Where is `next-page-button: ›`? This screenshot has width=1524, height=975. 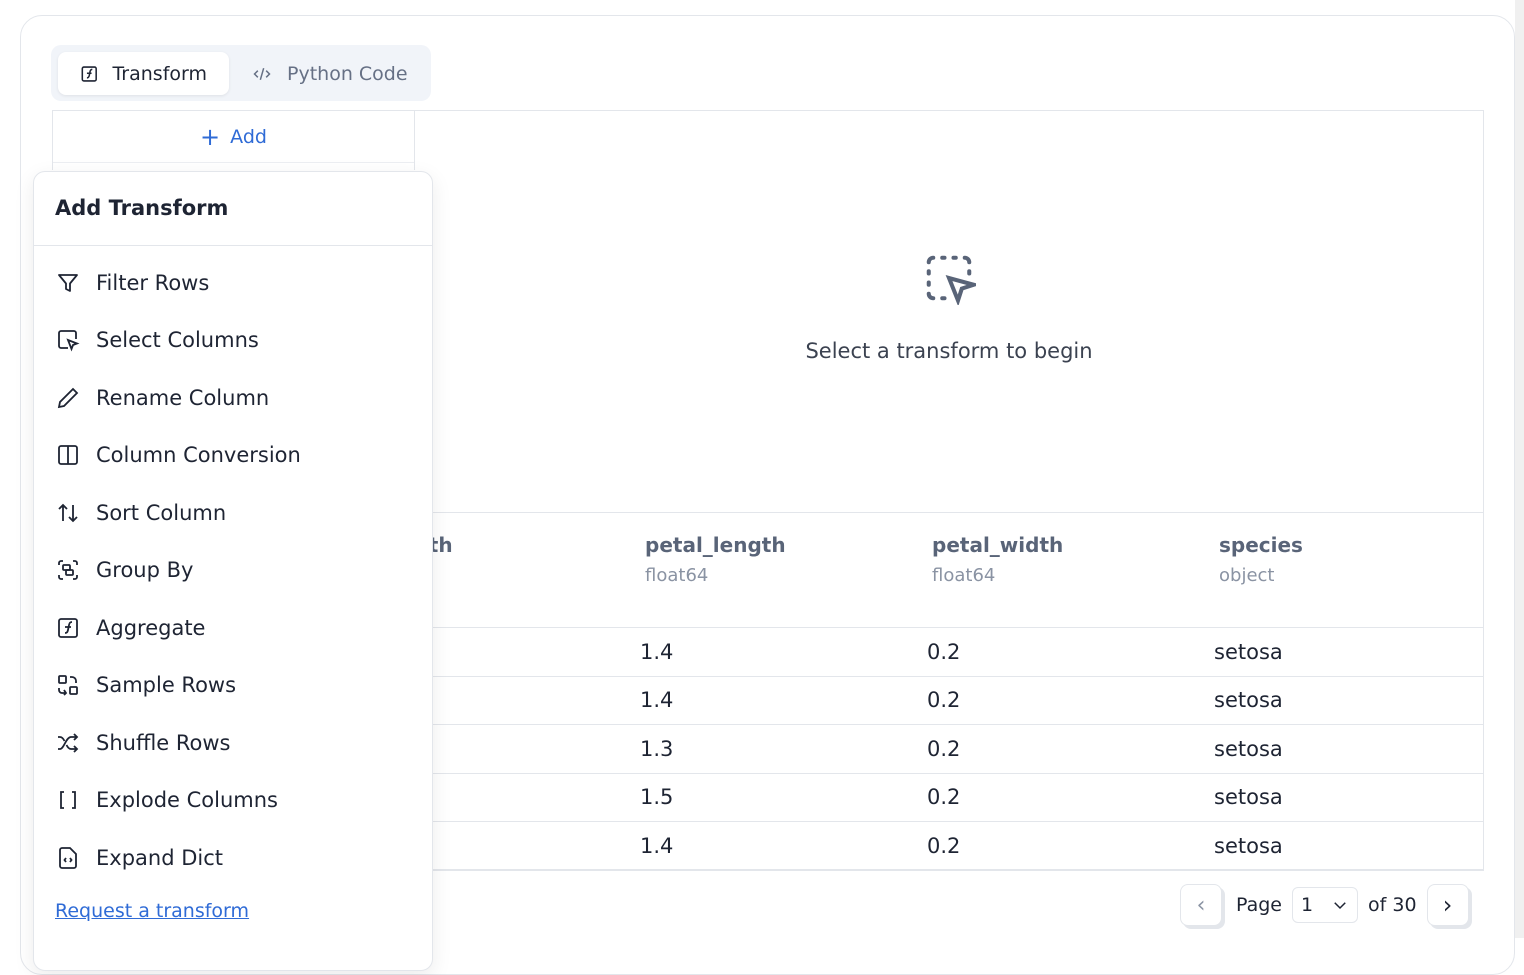
next-page-button: › is located at coordinates (1447, 905).